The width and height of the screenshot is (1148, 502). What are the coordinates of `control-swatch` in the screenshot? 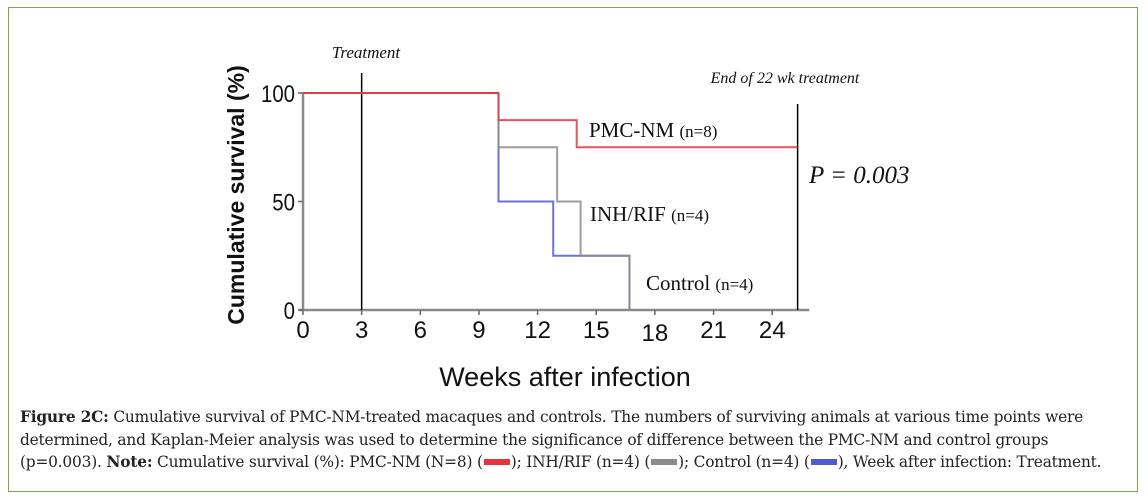 It's located at (823, 461).